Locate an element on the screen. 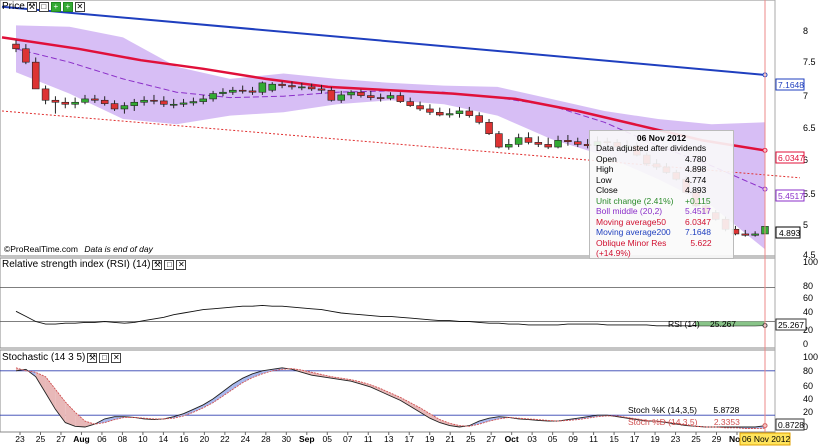 The image size is (833, 447). price-tick-label: 6 is located at coordinates (805, 160).